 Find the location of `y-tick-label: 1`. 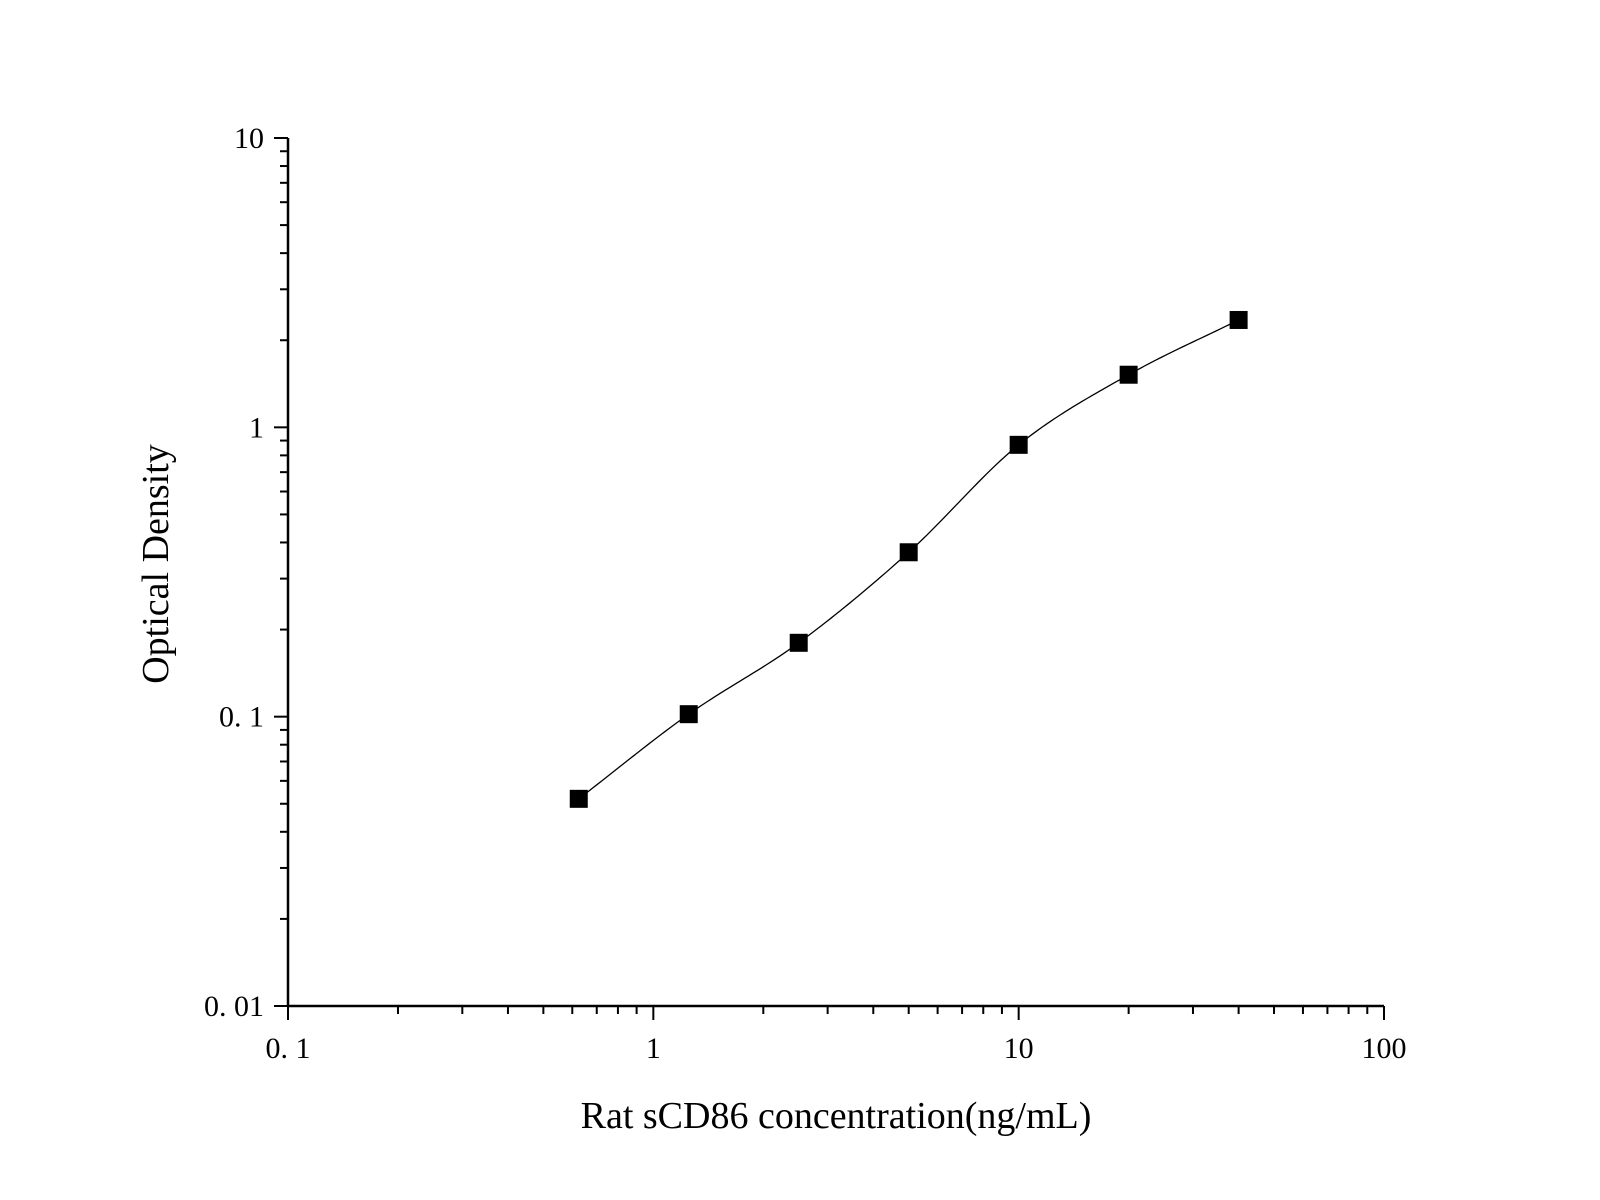

y-tick-label: 1 is located at coordinates (256, 427).